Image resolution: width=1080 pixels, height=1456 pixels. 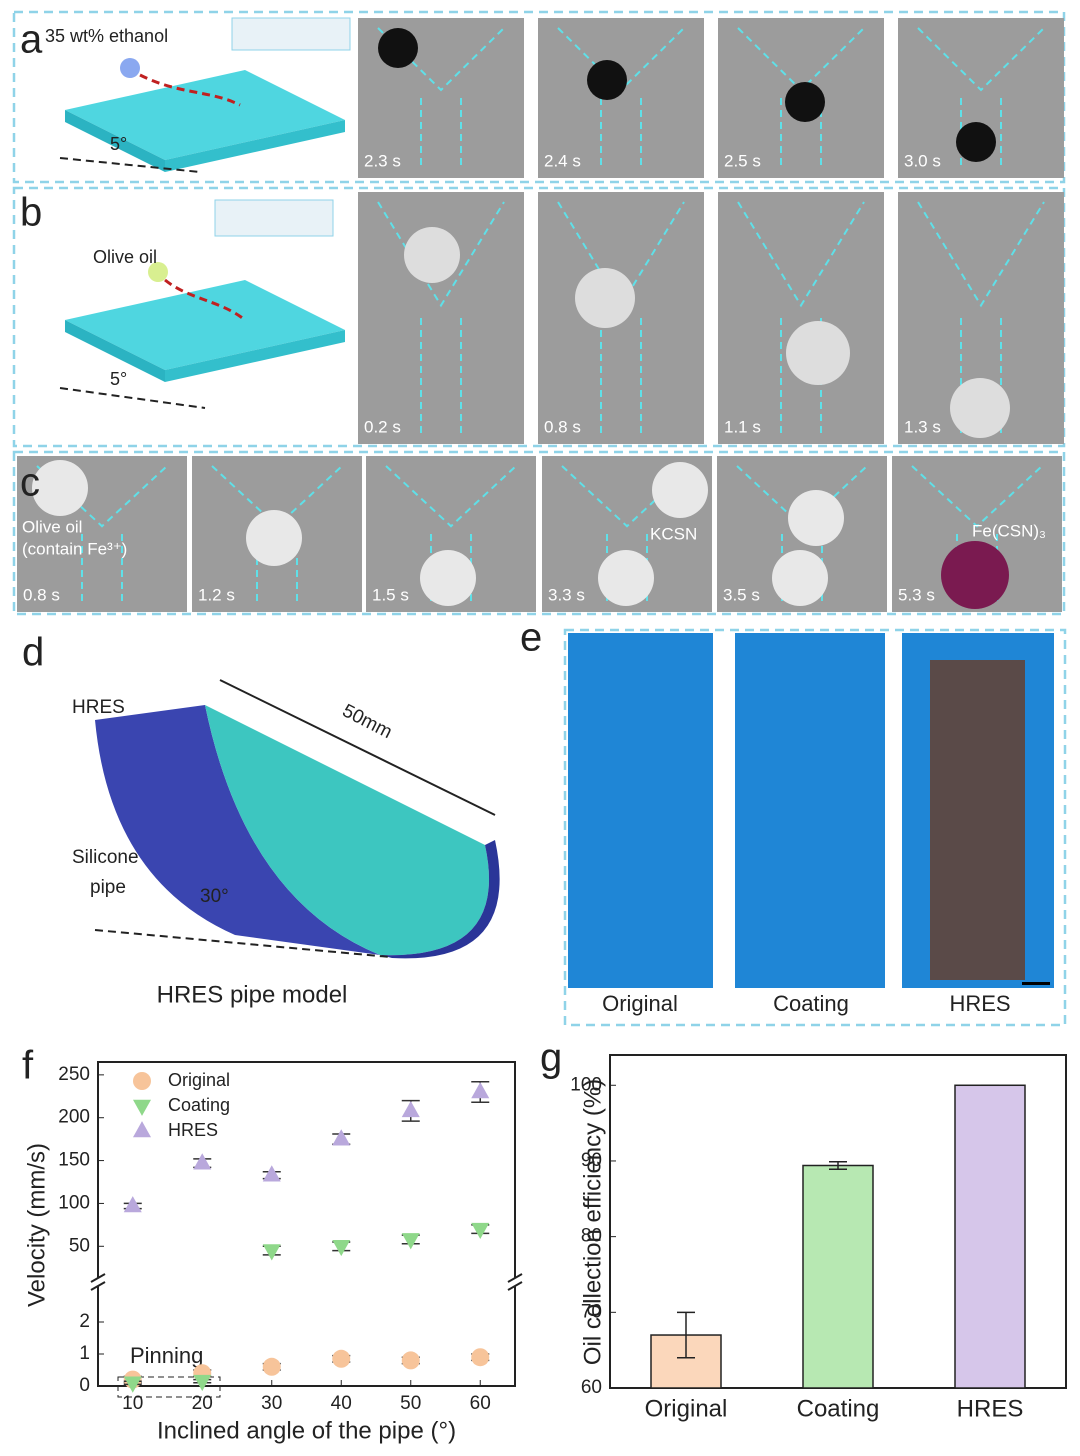 I want to click on error-bar, so click(x=838, y=1165).